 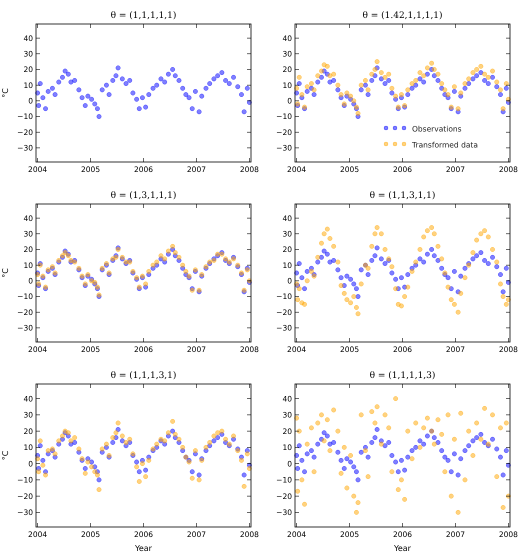 I want to click on chart-title: θ = (1,1,1,1,3), so click(x=403, y=376).